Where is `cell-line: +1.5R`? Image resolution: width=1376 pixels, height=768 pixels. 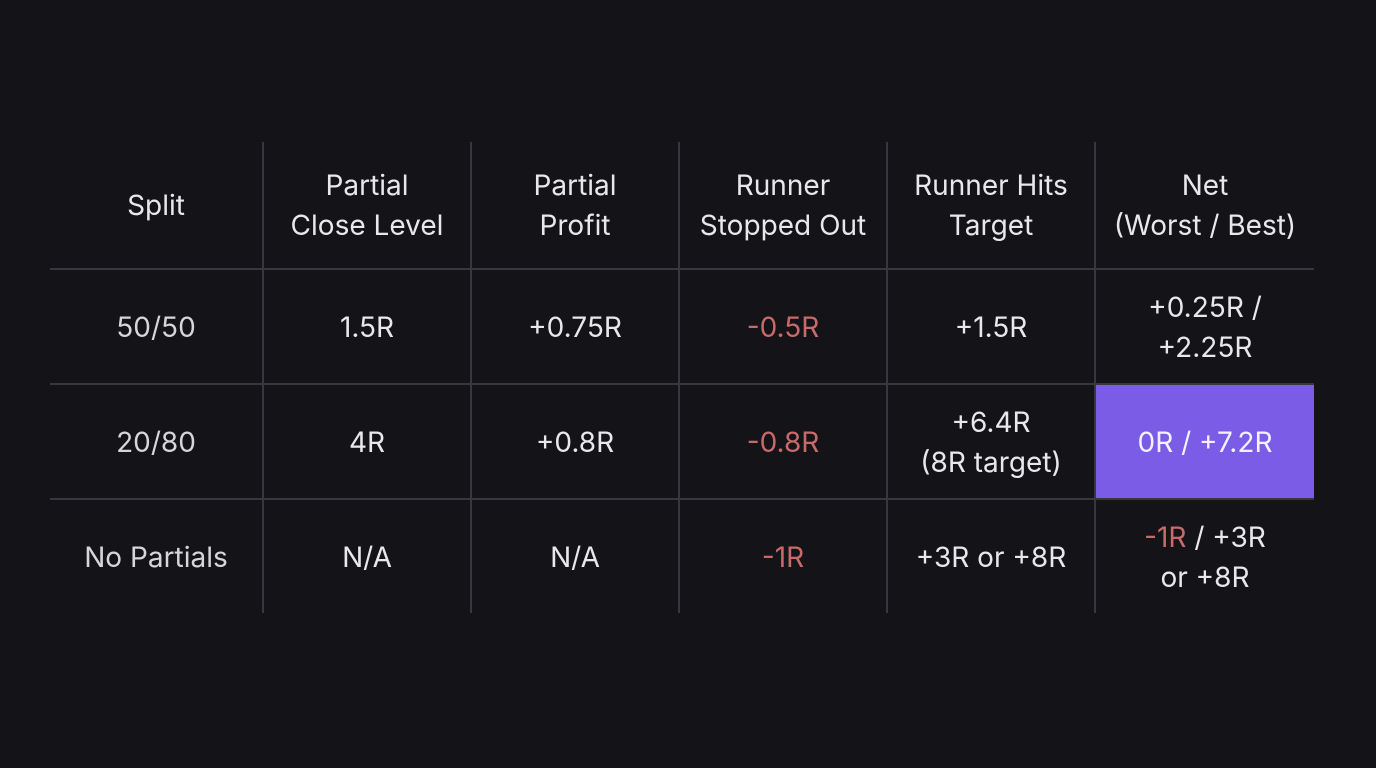 cell-line: +1.5R is located at coordinates (991, 327).